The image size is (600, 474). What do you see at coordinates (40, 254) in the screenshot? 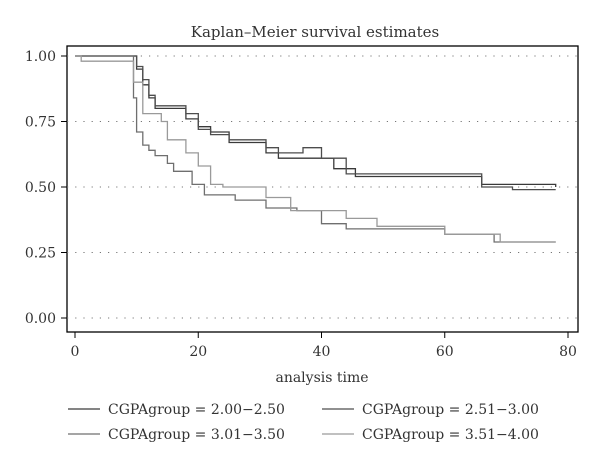
I see `y-tick-label: 0.25` at bounding box center [40, 254].